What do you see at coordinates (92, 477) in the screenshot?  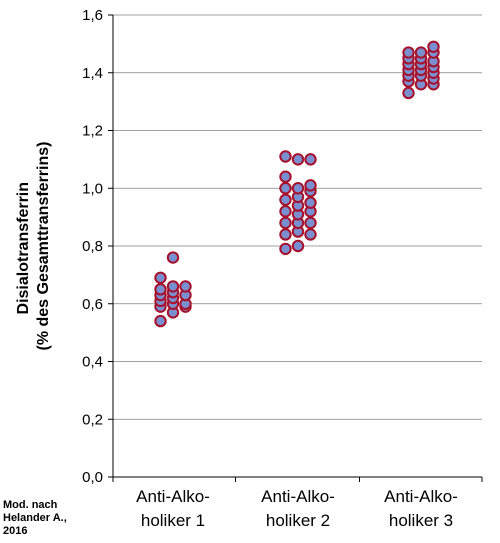 I see `y-tick-label: 0,0` at bounding box center [92, 477].